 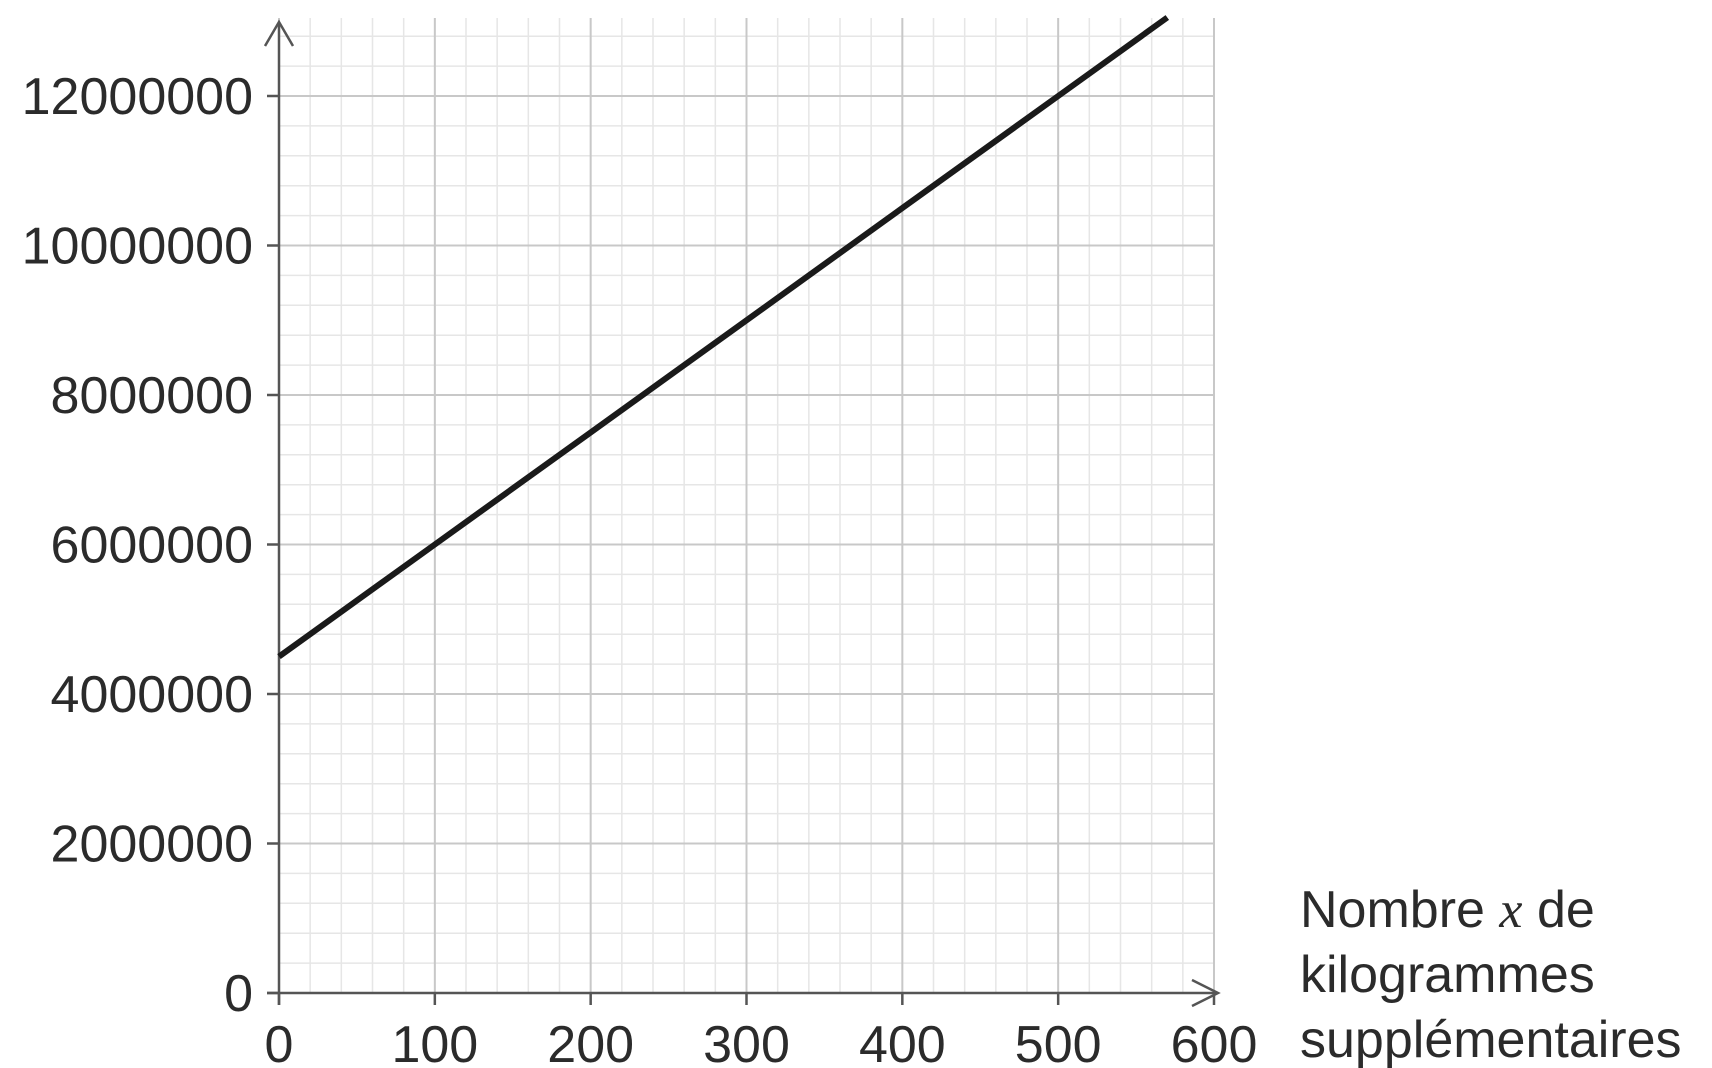 I want to click on x-tick-label: 0, so click(x=279, y=1042).